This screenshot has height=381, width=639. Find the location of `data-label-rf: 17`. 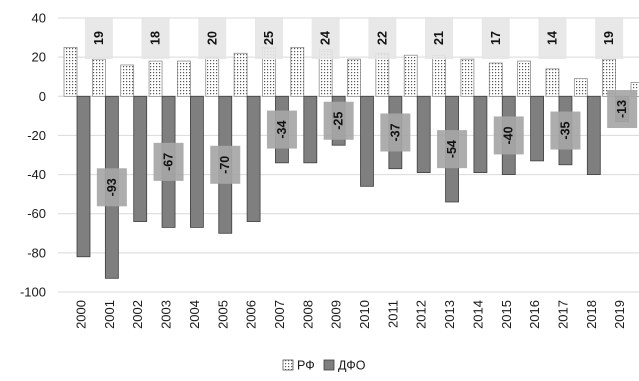

data-label-rf: 17 is located at coordinates (496, 38).